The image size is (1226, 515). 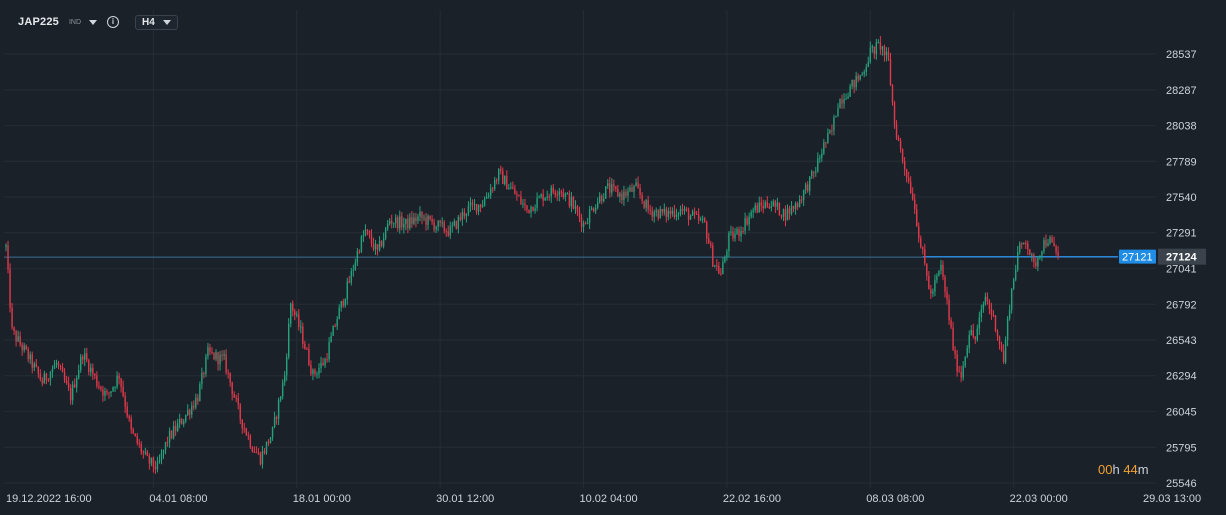 What do you see at coordinates (38, 22) in the screenshot?
I see `symbol-name: JAP225` at bounding box center [38, 22].